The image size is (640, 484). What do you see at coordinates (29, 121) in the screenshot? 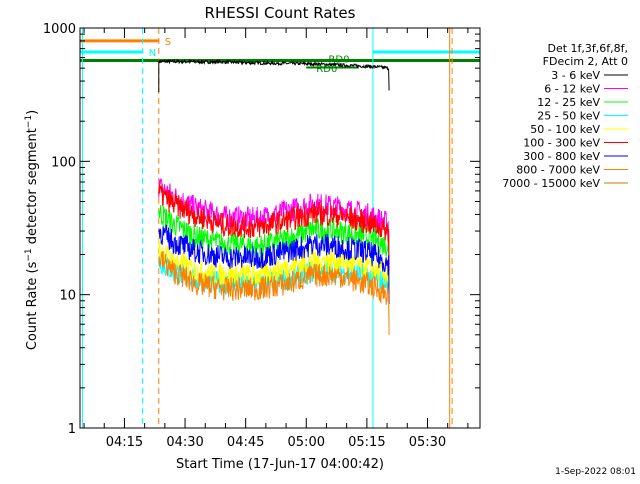
I see `y-axis-label-sup-2: −1` at bounding box center [29, 121].